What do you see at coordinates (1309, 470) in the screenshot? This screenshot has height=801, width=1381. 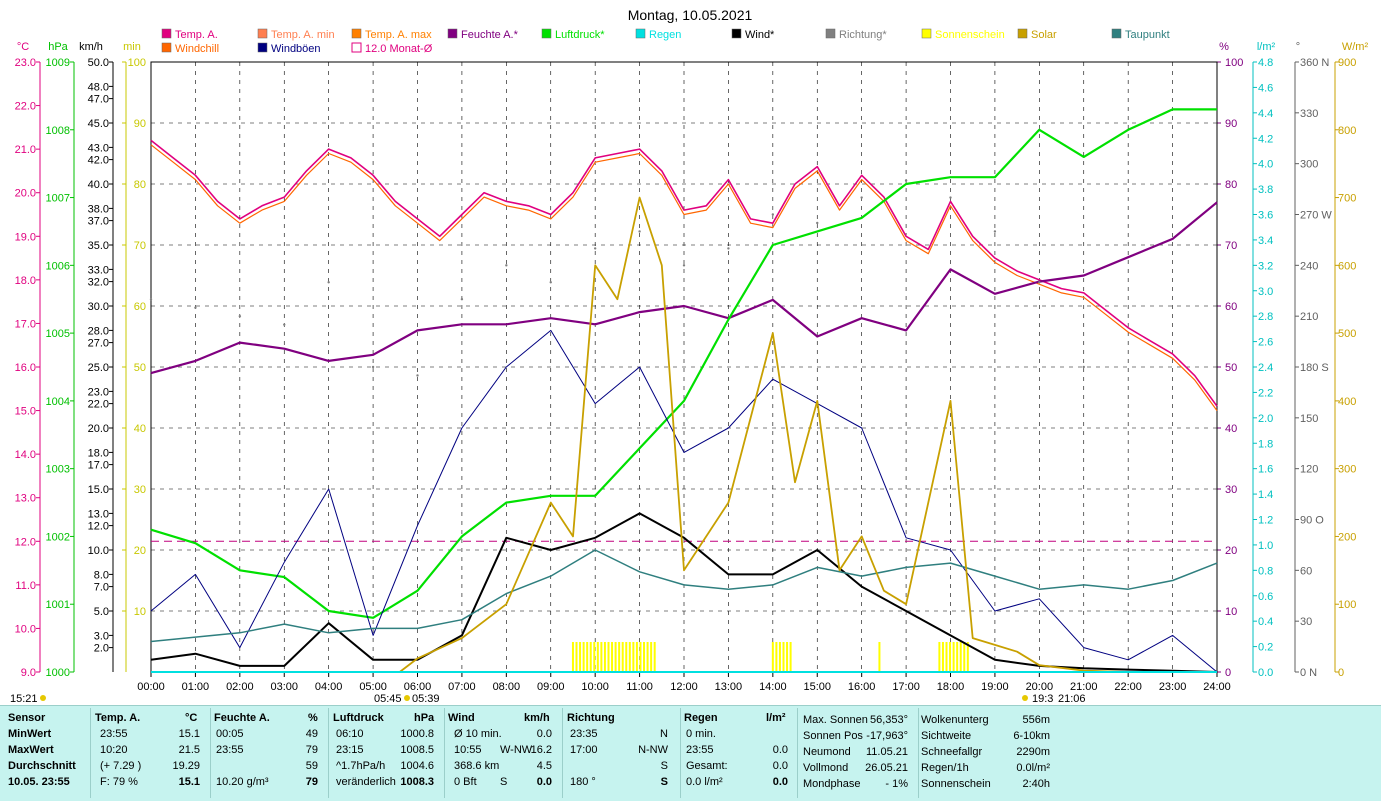 I see `direction-tick-label: 120` at bounding box center [1309, 470].